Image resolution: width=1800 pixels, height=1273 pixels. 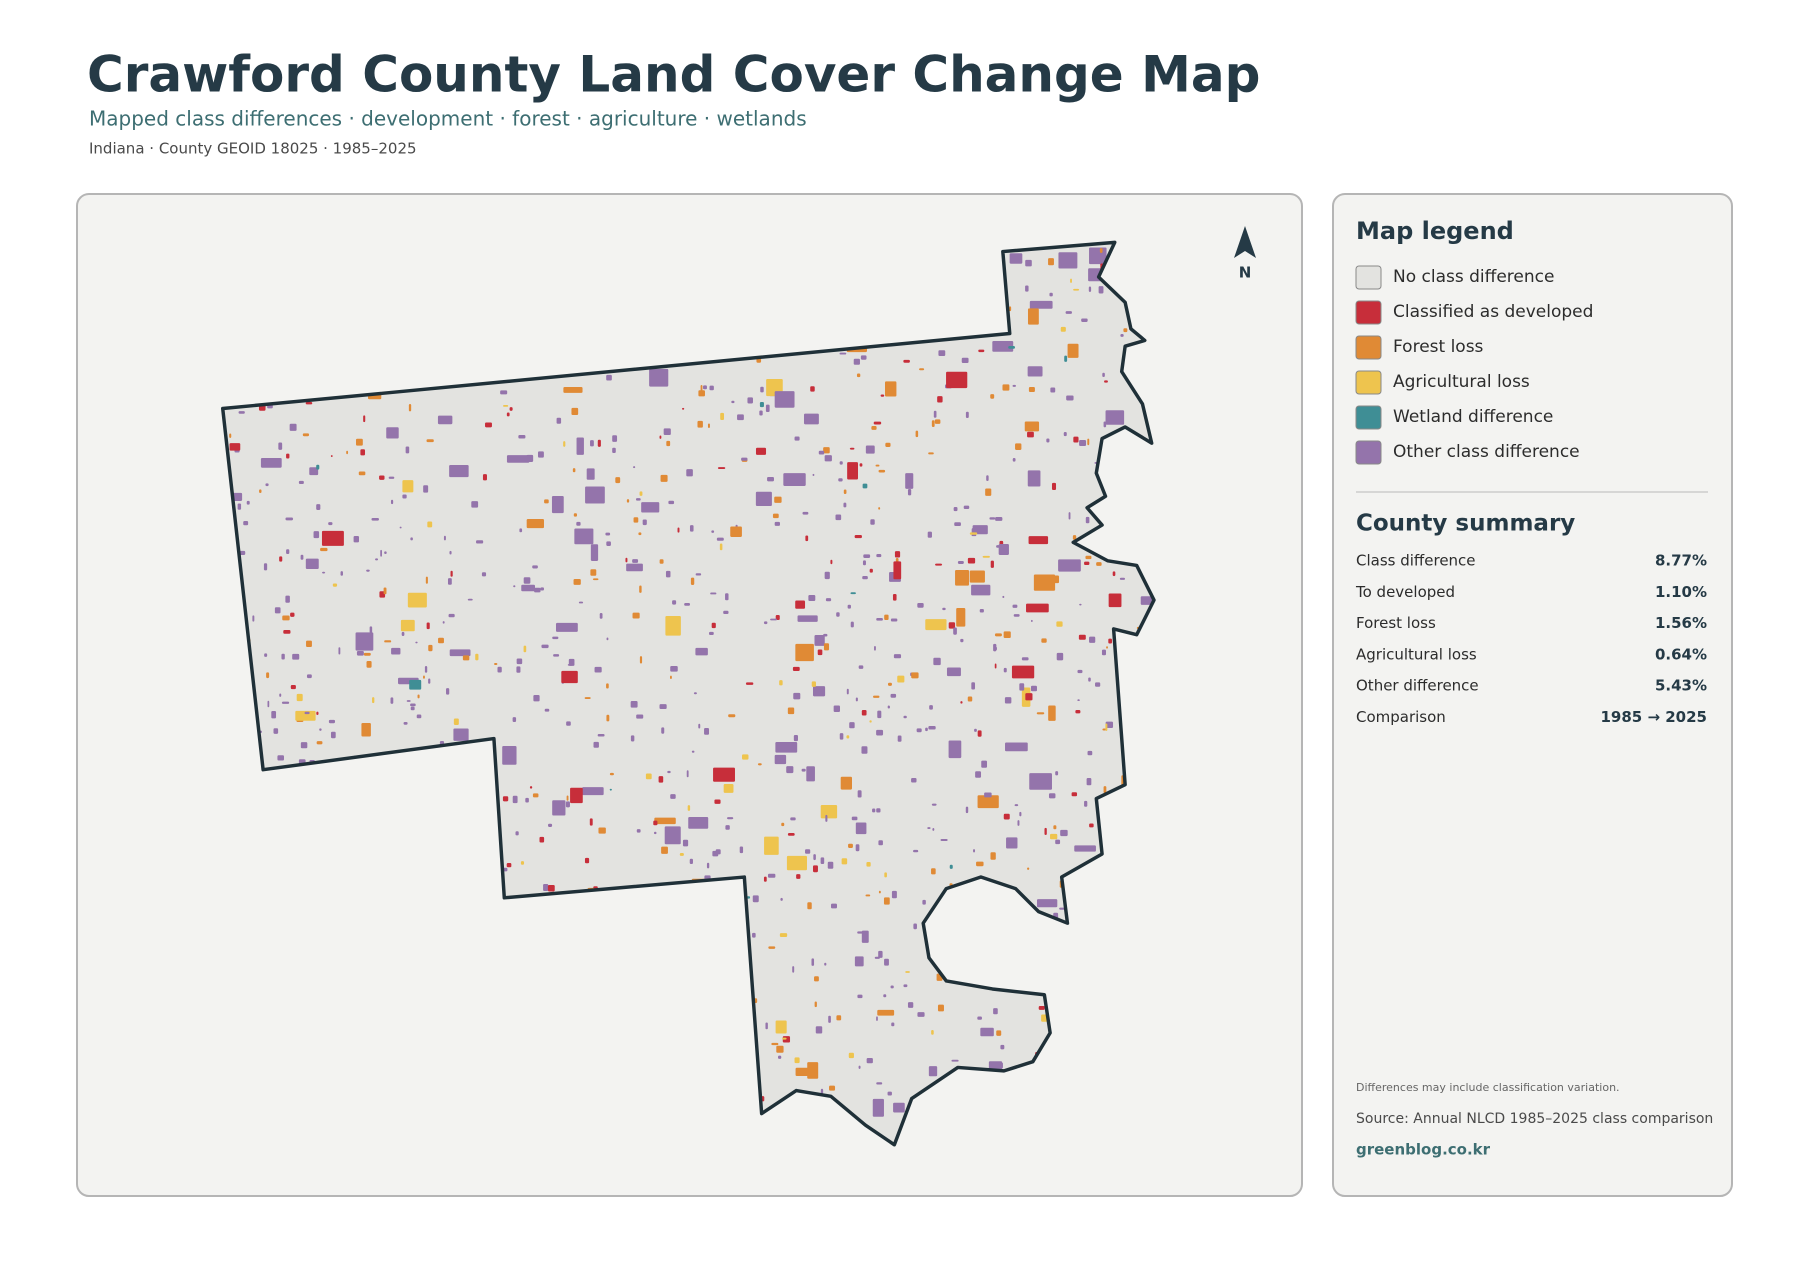 I want to click on legend-label: Forest loss, so click(x=1438, y=347).